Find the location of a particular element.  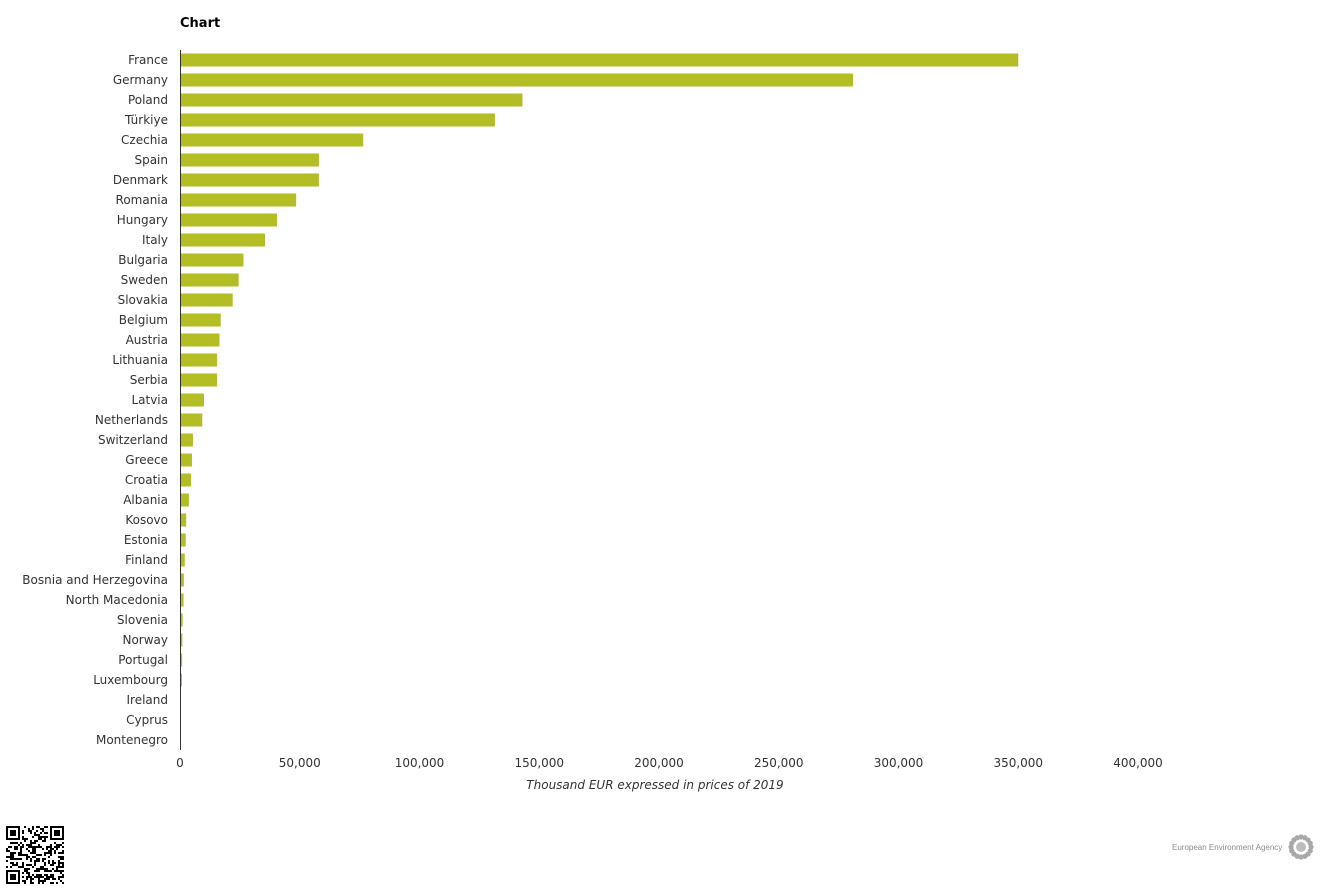

category-label: Belgium is located at coordinates (143, 320).